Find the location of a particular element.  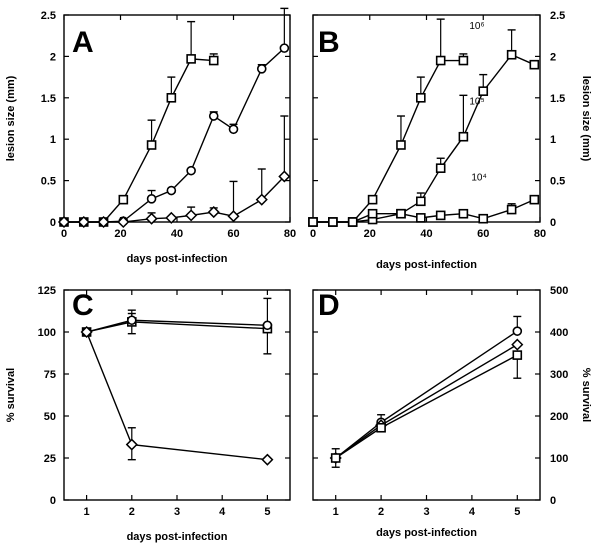

panel-letter: B is located at coordinates (329, 42).